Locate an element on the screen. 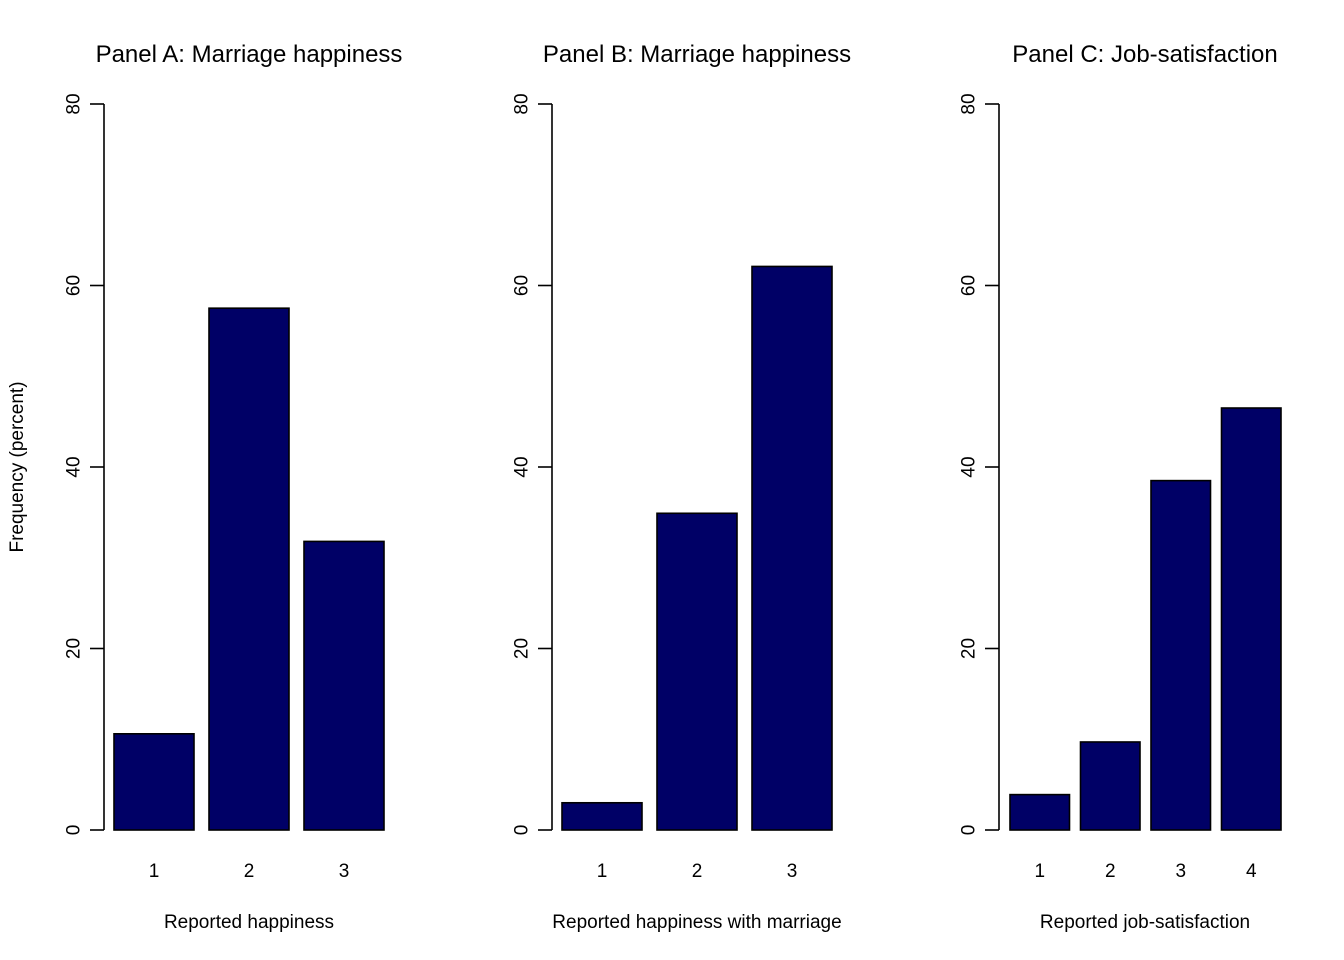 This screenshot has height=960, width=1344. panel-title: Panel B: Marriage happiness is located at coordinates (697, 54).